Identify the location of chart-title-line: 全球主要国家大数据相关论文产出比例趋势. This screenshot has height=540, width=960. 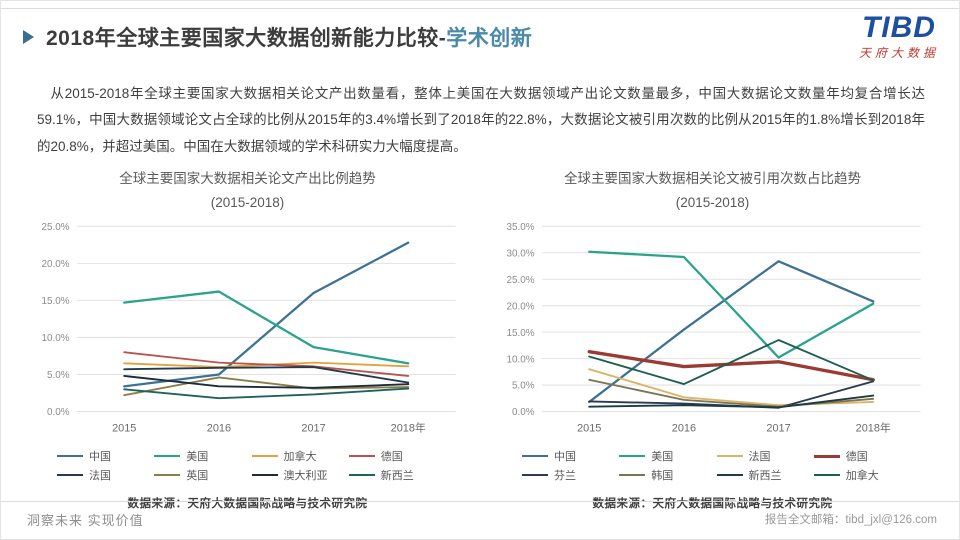
(247, 178).